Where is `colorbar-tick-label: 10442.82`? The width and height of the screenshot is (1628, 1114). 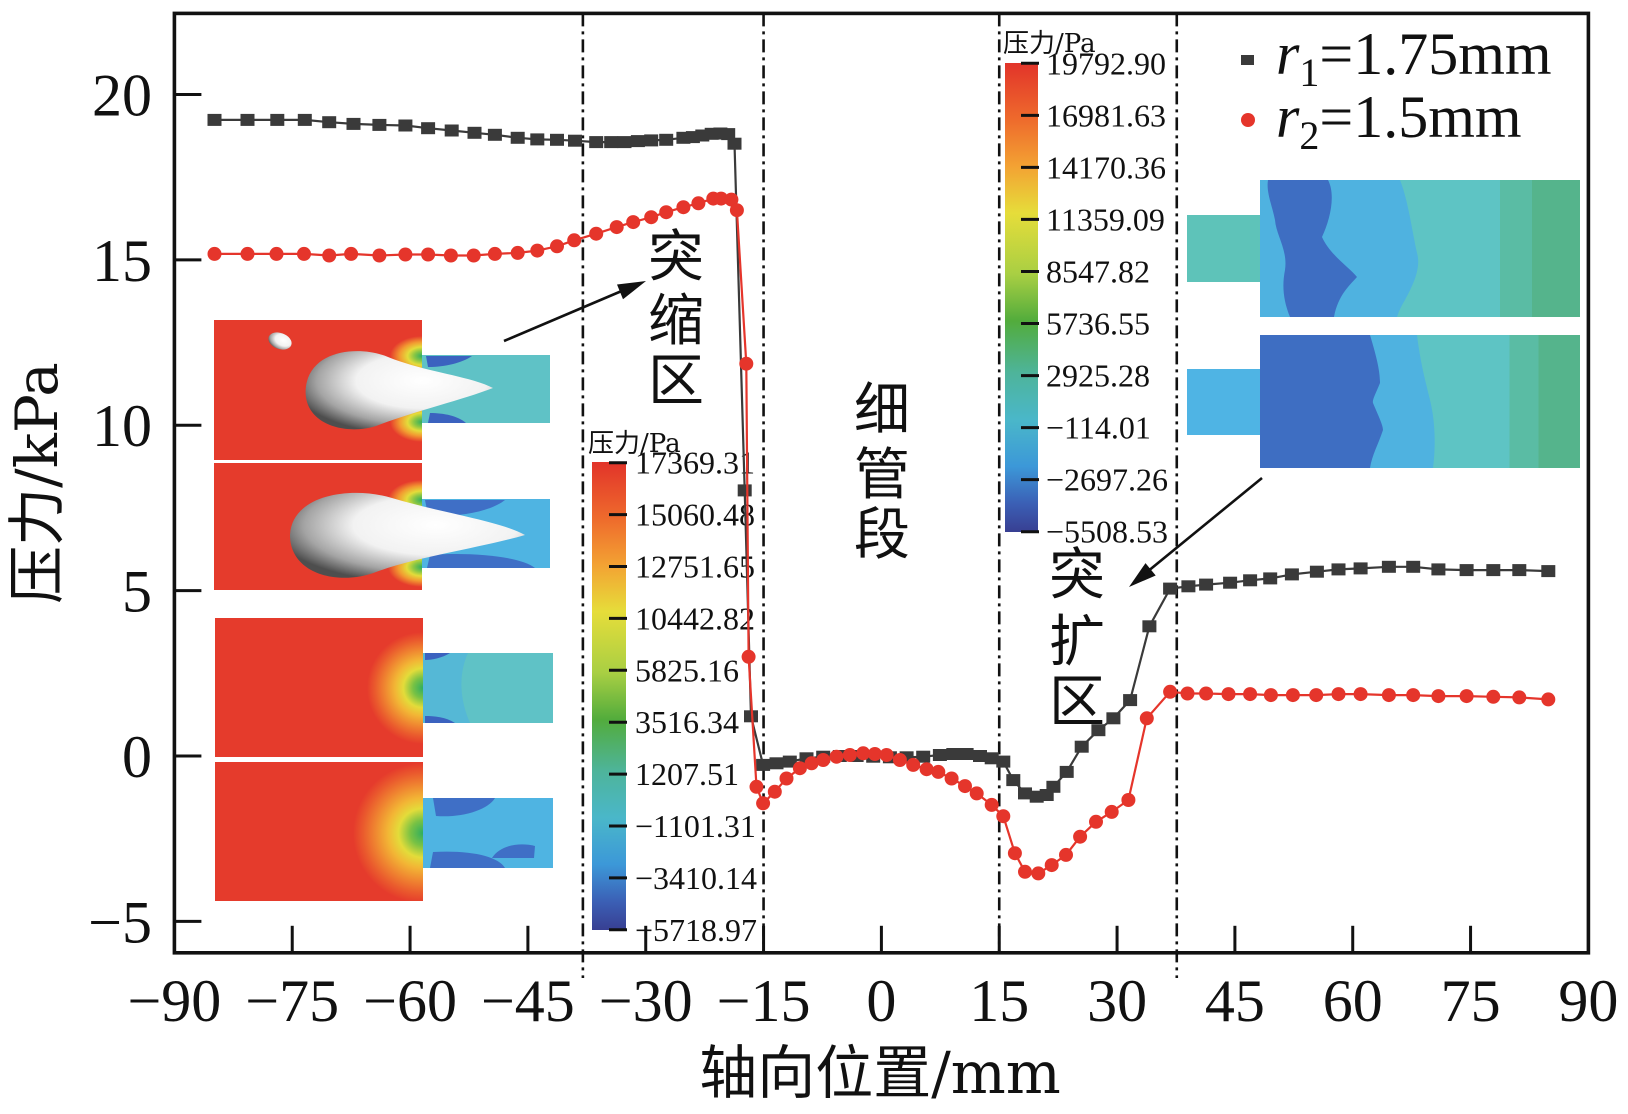 colorbar-tick-label: 10442.82 is located at coordinates (695, 618).